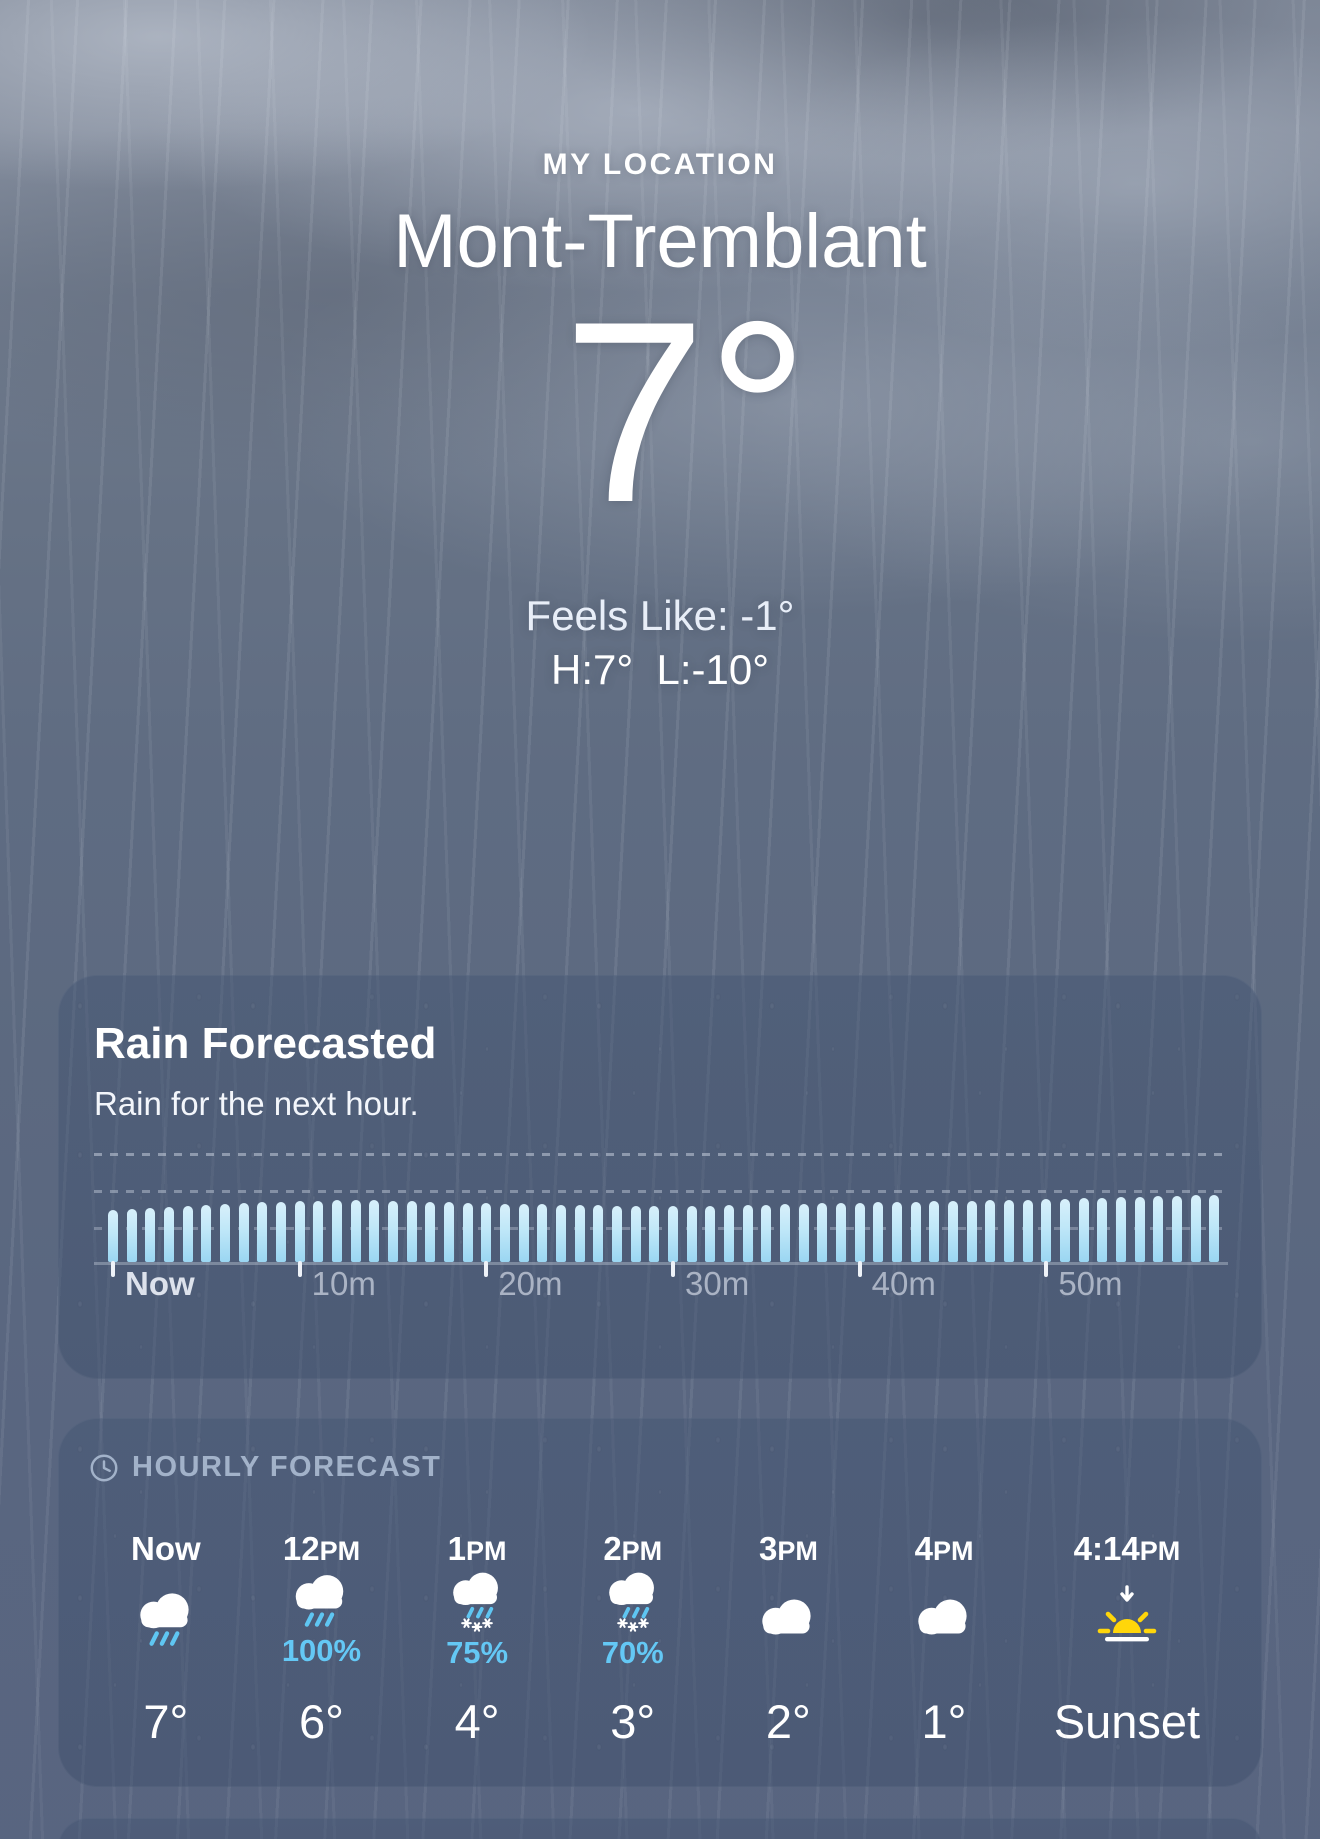 This screenshot has width=1320, height=1839. What do you see at coordinates (660, 1828) in the screenshot?
I see `next-card-stub` at bounding box center [660, 1828].